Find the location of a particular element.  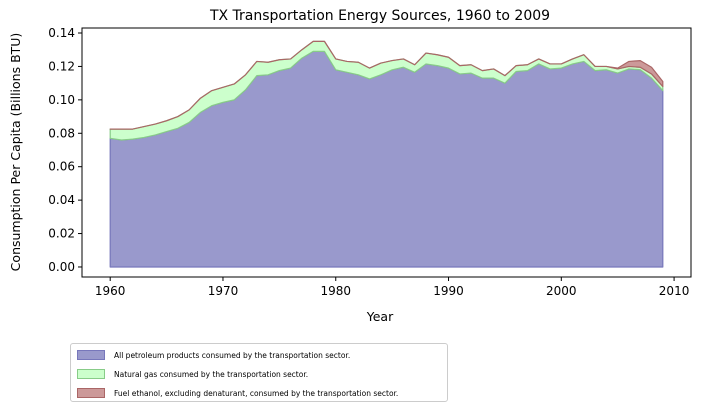

x-tick-label: 1970 is located at coordinates (223, 291).